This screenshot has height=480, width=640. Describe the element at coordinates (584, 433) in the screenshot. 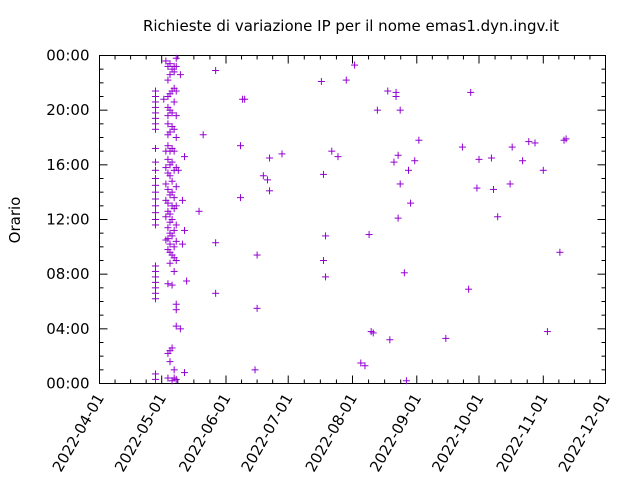

I see `x-tick-label: 2022-12-01` at that location.